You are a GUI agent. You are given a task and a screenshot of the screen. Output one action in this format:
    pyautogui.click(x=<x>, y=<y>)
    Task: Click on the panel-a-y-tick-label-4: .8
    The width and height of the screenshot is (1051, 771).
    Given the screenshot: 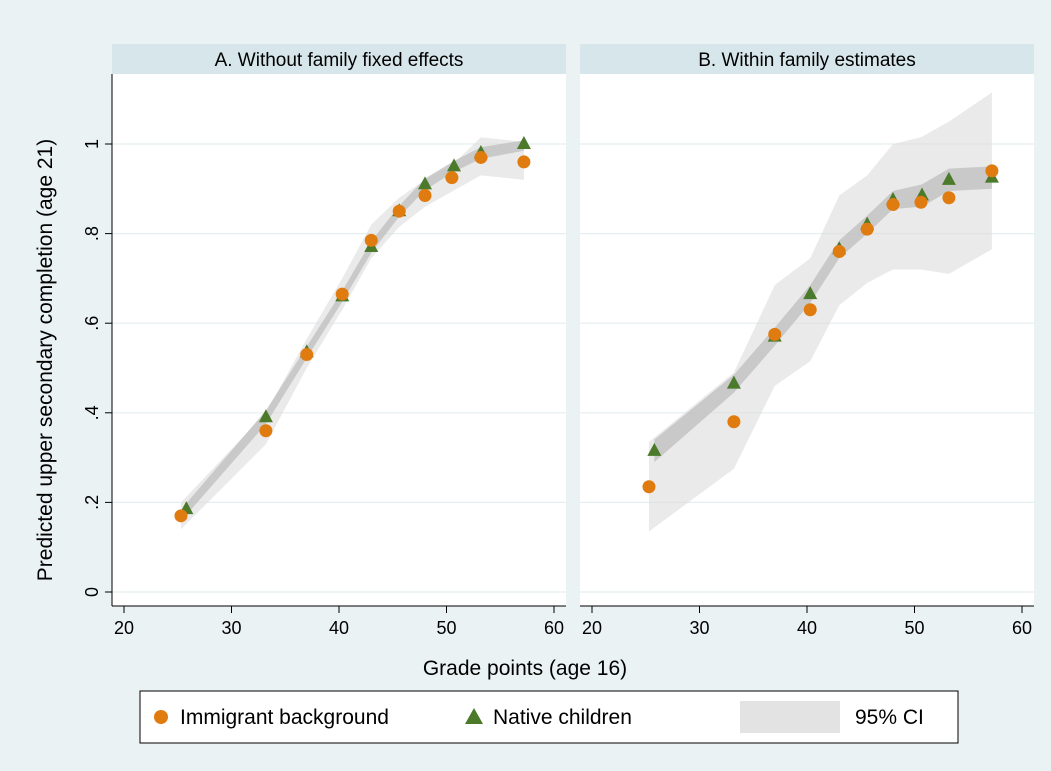 What is the action you would take?
    pyautogui.click(x=92, y=233)
    